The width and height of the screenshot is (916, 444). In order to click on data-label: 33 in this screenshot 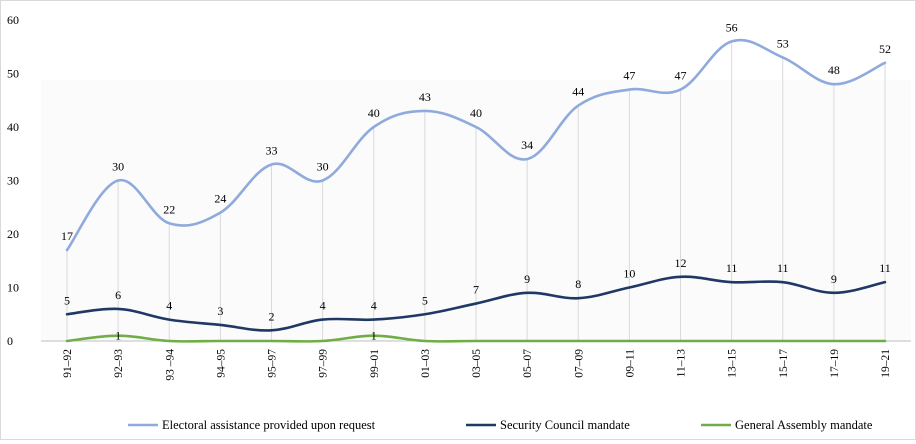, I will do `click(272, 150)`.